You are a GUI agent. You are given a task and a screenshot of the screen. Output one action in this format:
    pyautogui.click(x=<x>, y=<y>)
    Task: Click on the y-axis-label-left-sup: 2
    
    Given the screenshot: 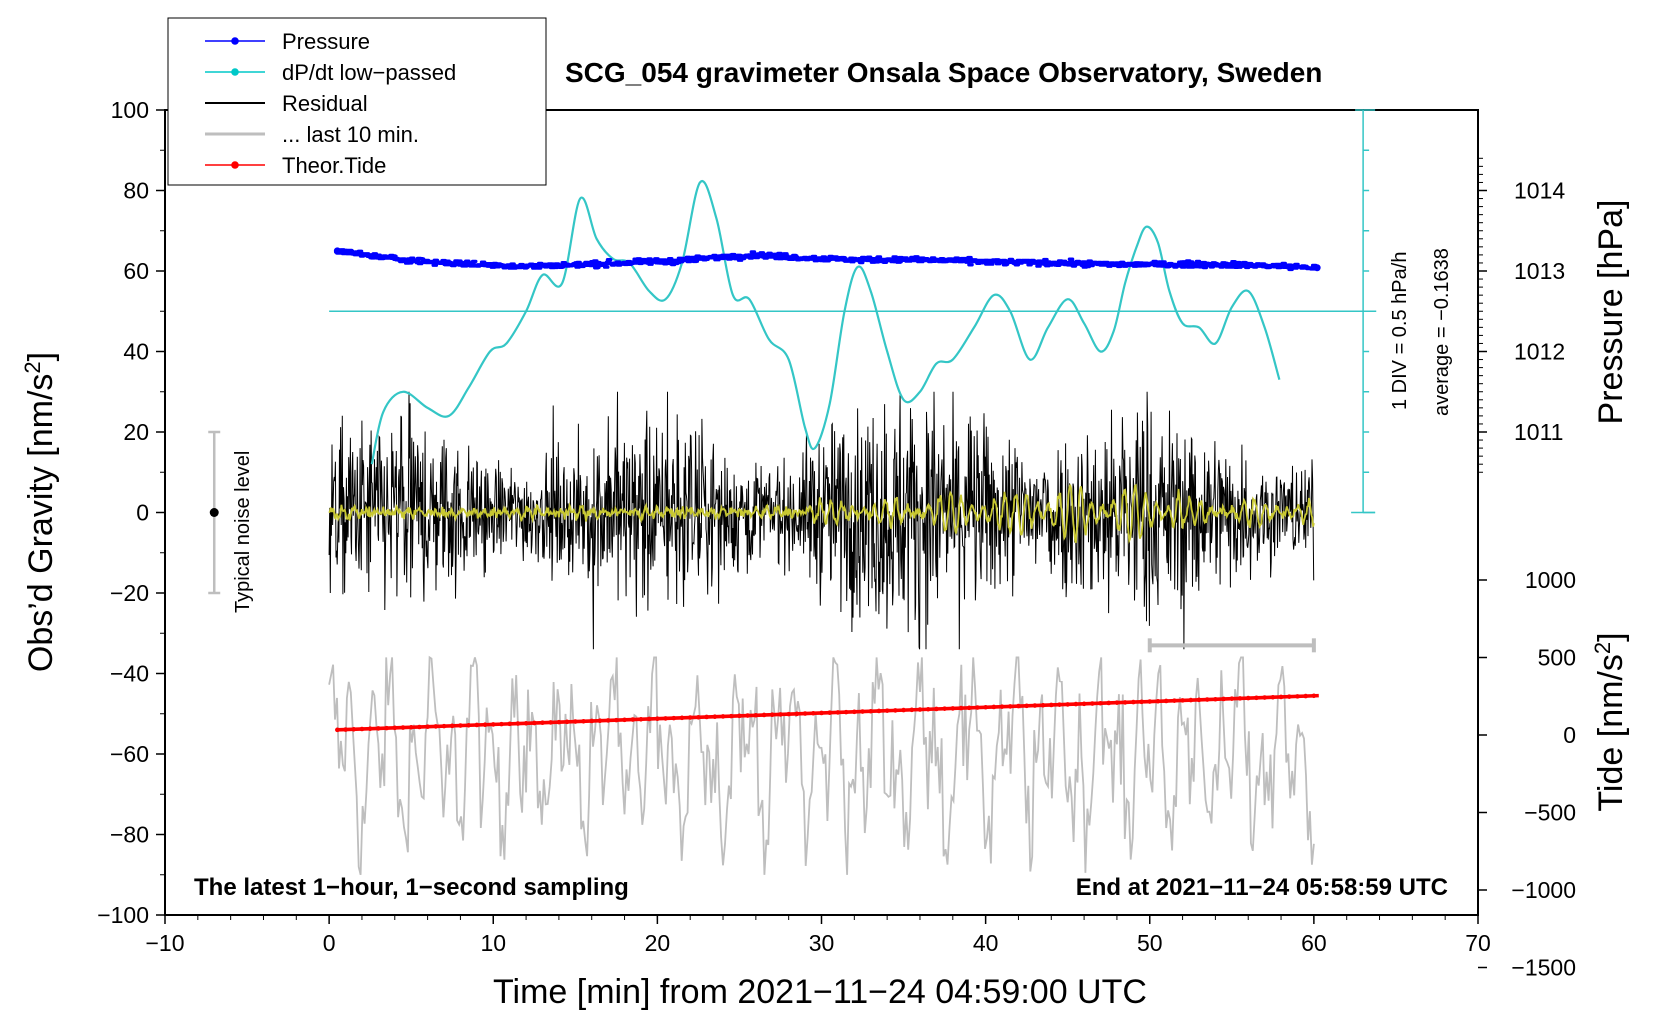 What is the action you would take?
    pyautogui.click(x=32, y=367)
    